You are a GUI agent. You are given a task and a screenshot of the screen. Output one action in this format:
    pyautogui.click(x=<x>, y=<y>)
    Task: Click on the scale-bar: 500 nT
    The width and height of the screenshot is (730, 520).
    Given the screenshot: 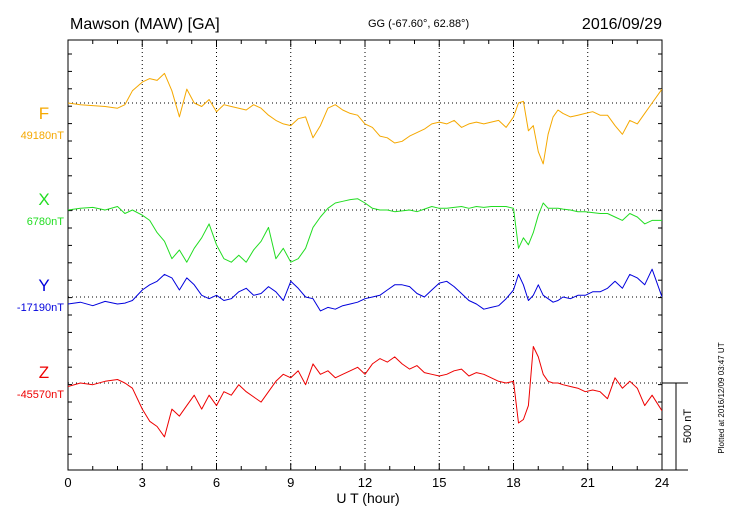 What is the action you would take?
    pyautogui.click(x=678, y=426)
    